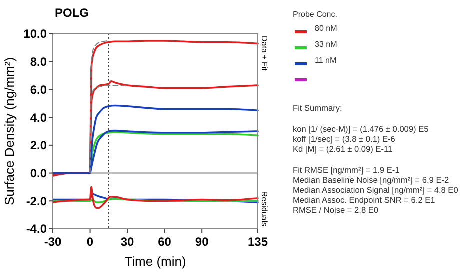  What do you see at coordinates (39, 173) in the screenshot?
I see `y-tick-label: 0.0` at bounding box center [39, 173].